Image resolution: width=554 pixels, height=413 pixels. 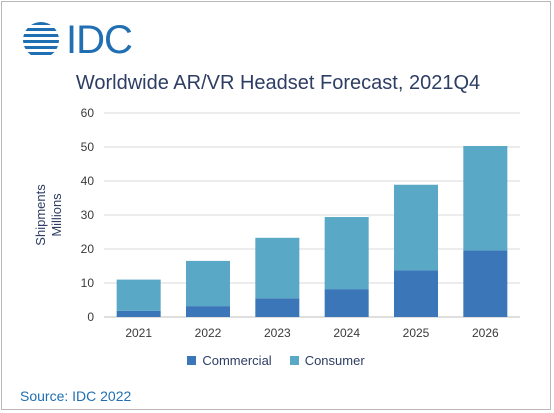 What do you see at coordinates (88, 113) in the screenshot?
I see `y-tick-label: 60` at bounding box center [88, 113].